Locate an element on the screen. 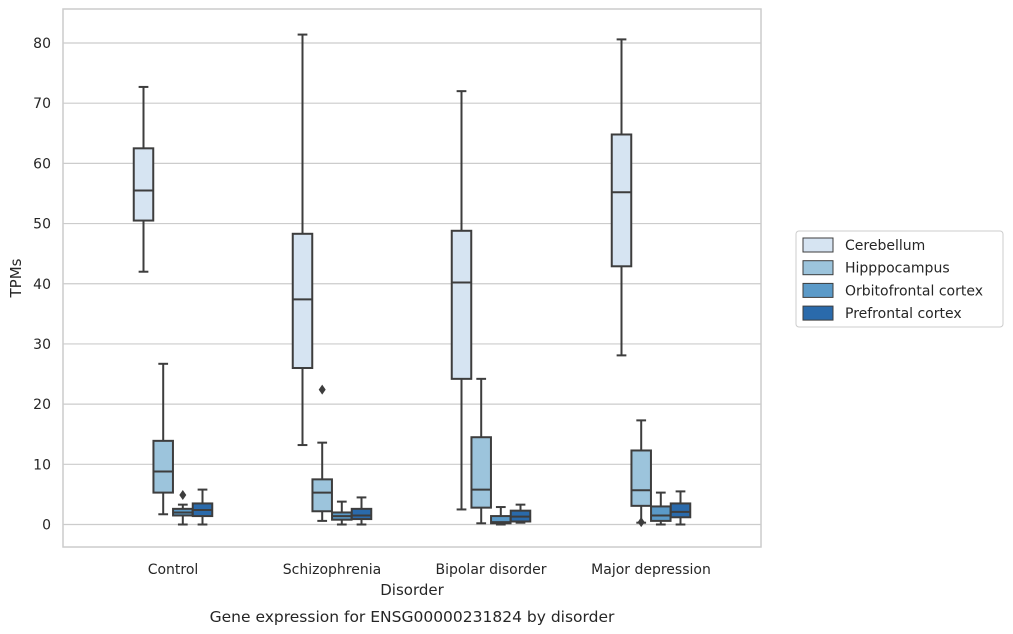 This screenshot has width=1013, height=634. legend-item-cerebellum: Cerebellum is located at coordinates (863, 245).